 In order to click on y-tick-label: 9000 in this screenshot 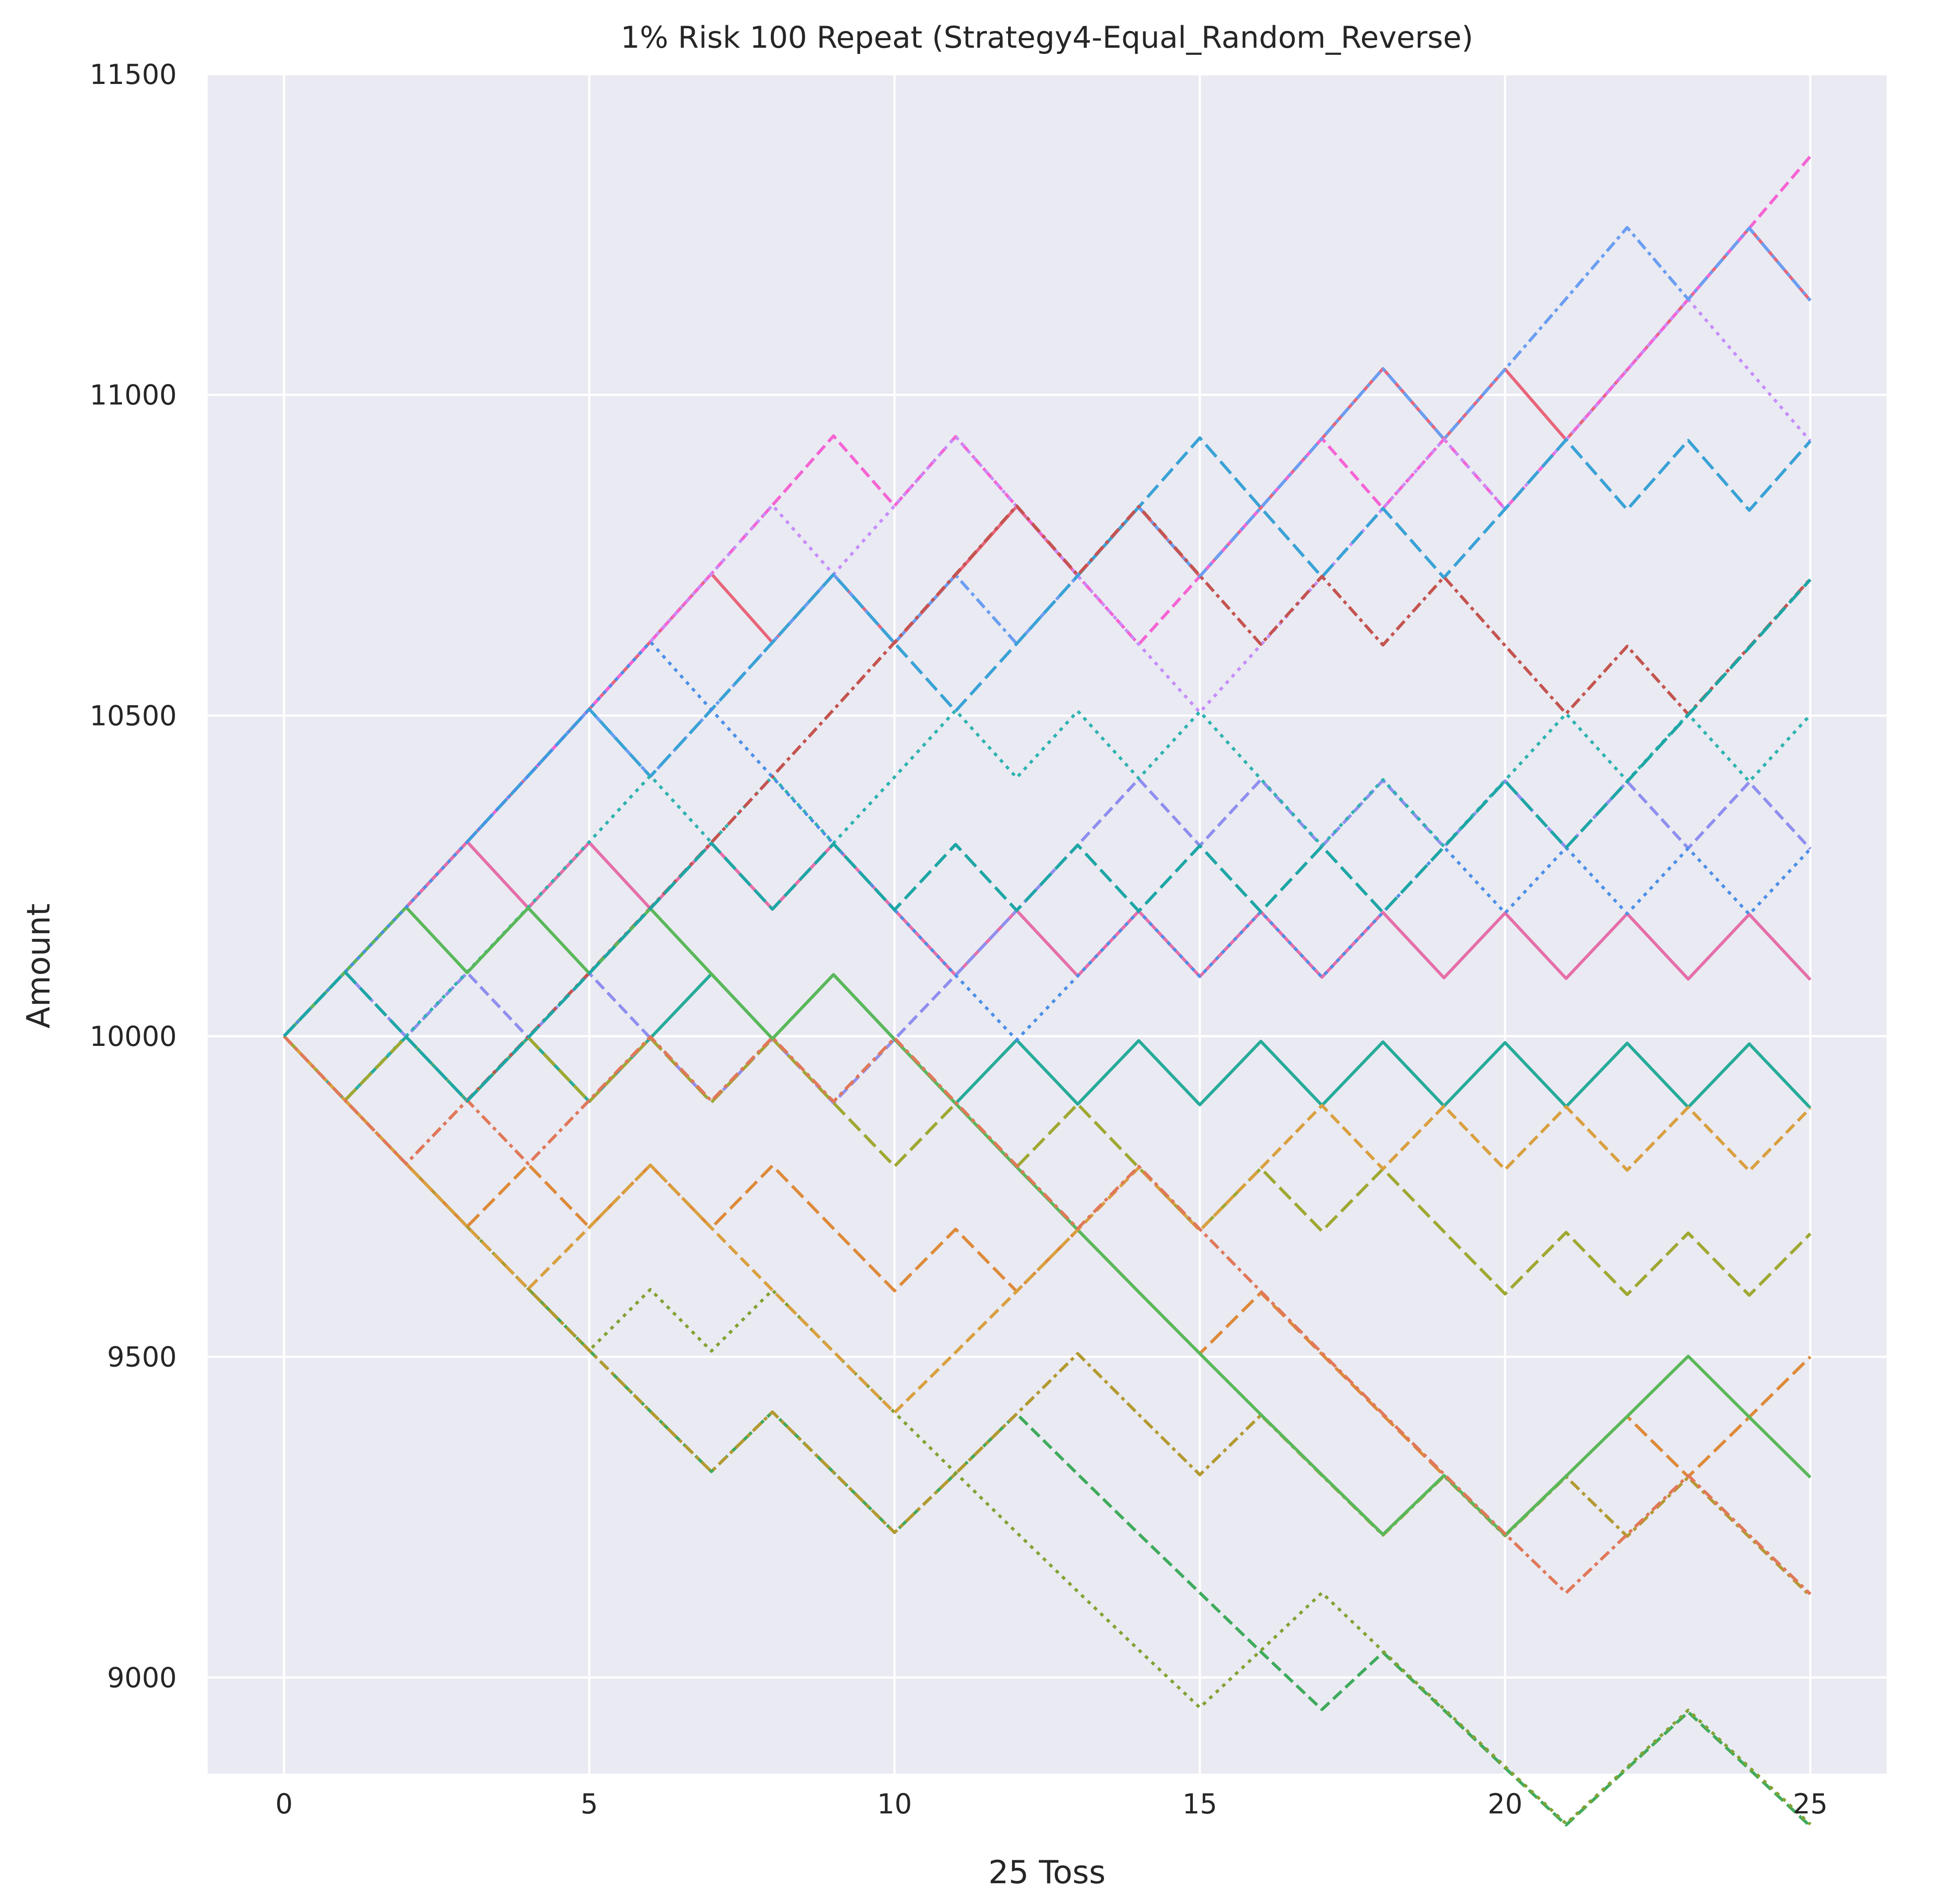, I will do `click(142, 1677)`.